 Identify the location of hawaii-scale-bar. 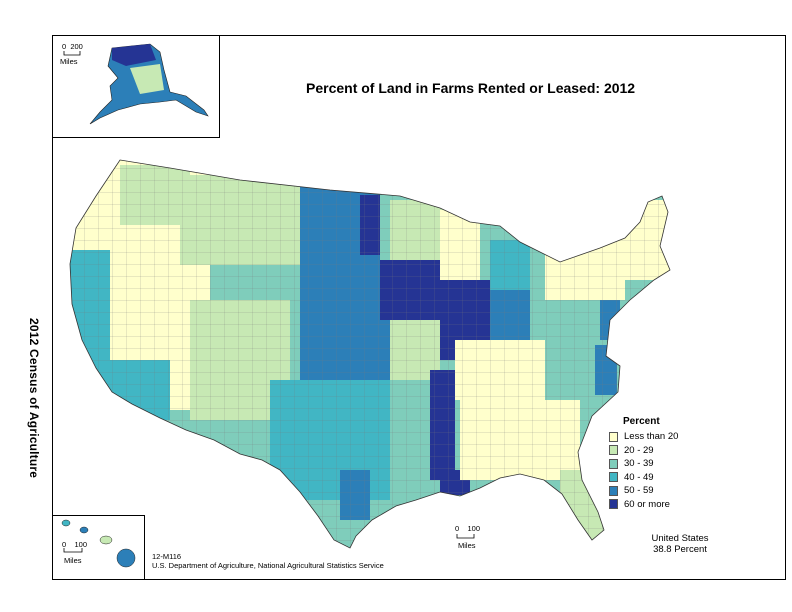
(73, 550).